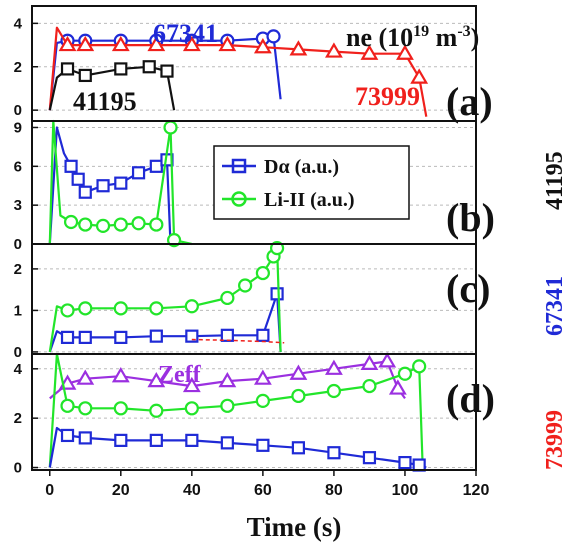  I want to click on panel-label-a: (a), so click(469, 101).